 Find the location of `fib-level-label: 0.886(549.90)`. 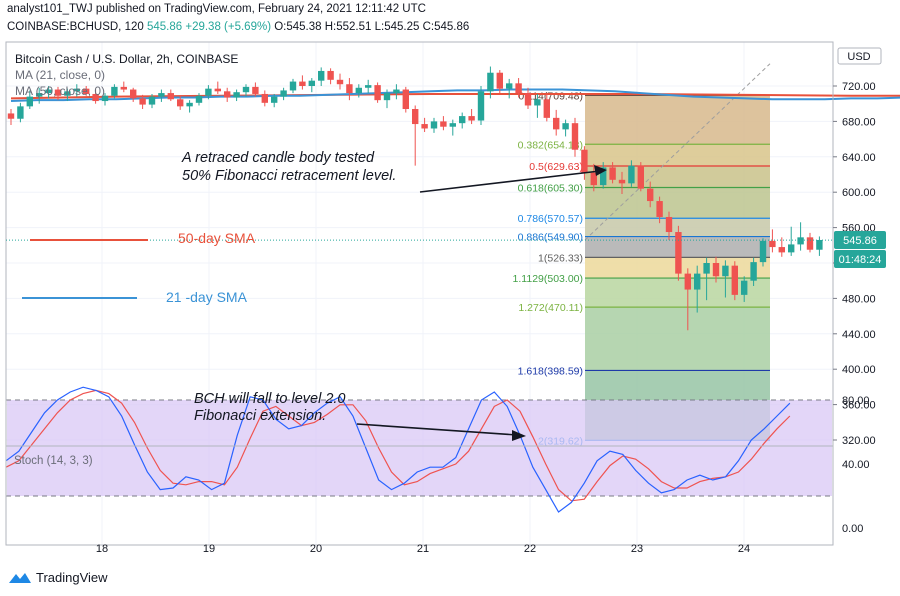

fib-level-label: 0.886(549.90) is located at coordinates (550, 238).